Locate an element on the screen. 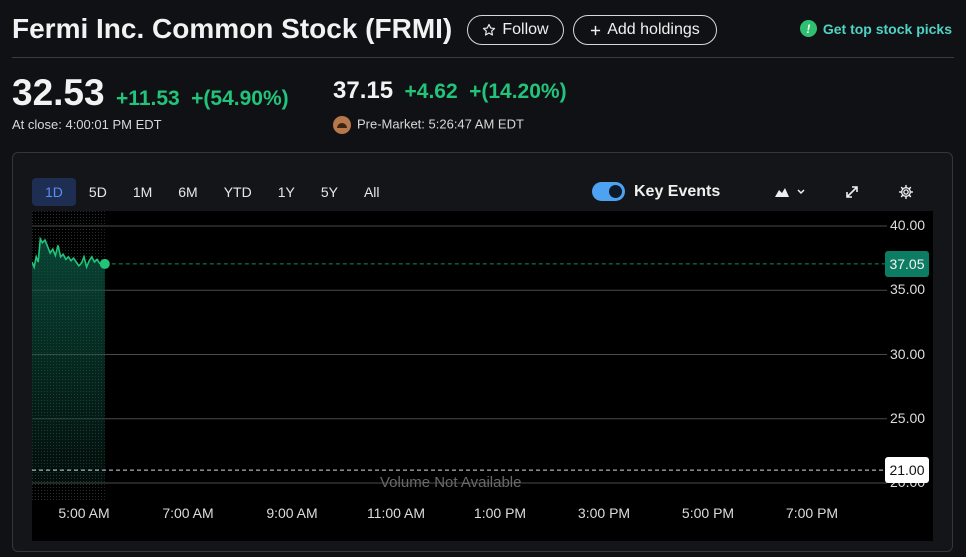 This screenshot has width=966, height=557. plus-icon is located at coordinates (596, 30).